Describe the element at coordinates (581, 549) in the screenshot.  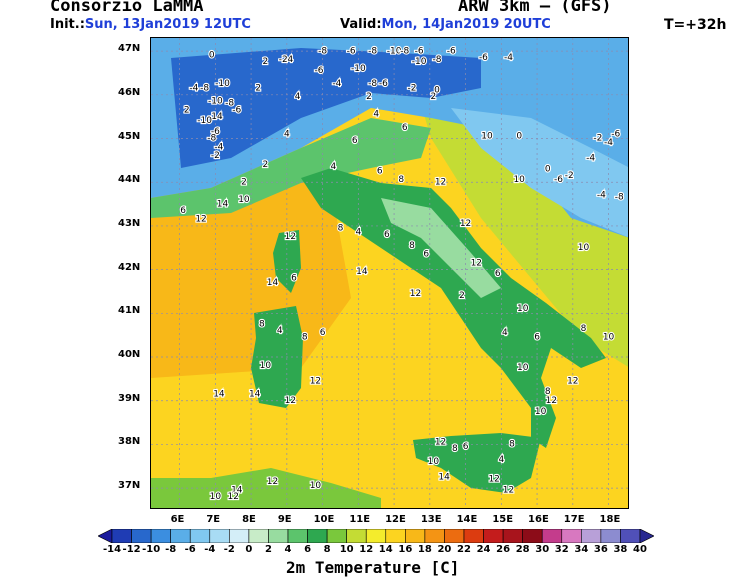
I see `colorbar-tick-label: 34` at that location.